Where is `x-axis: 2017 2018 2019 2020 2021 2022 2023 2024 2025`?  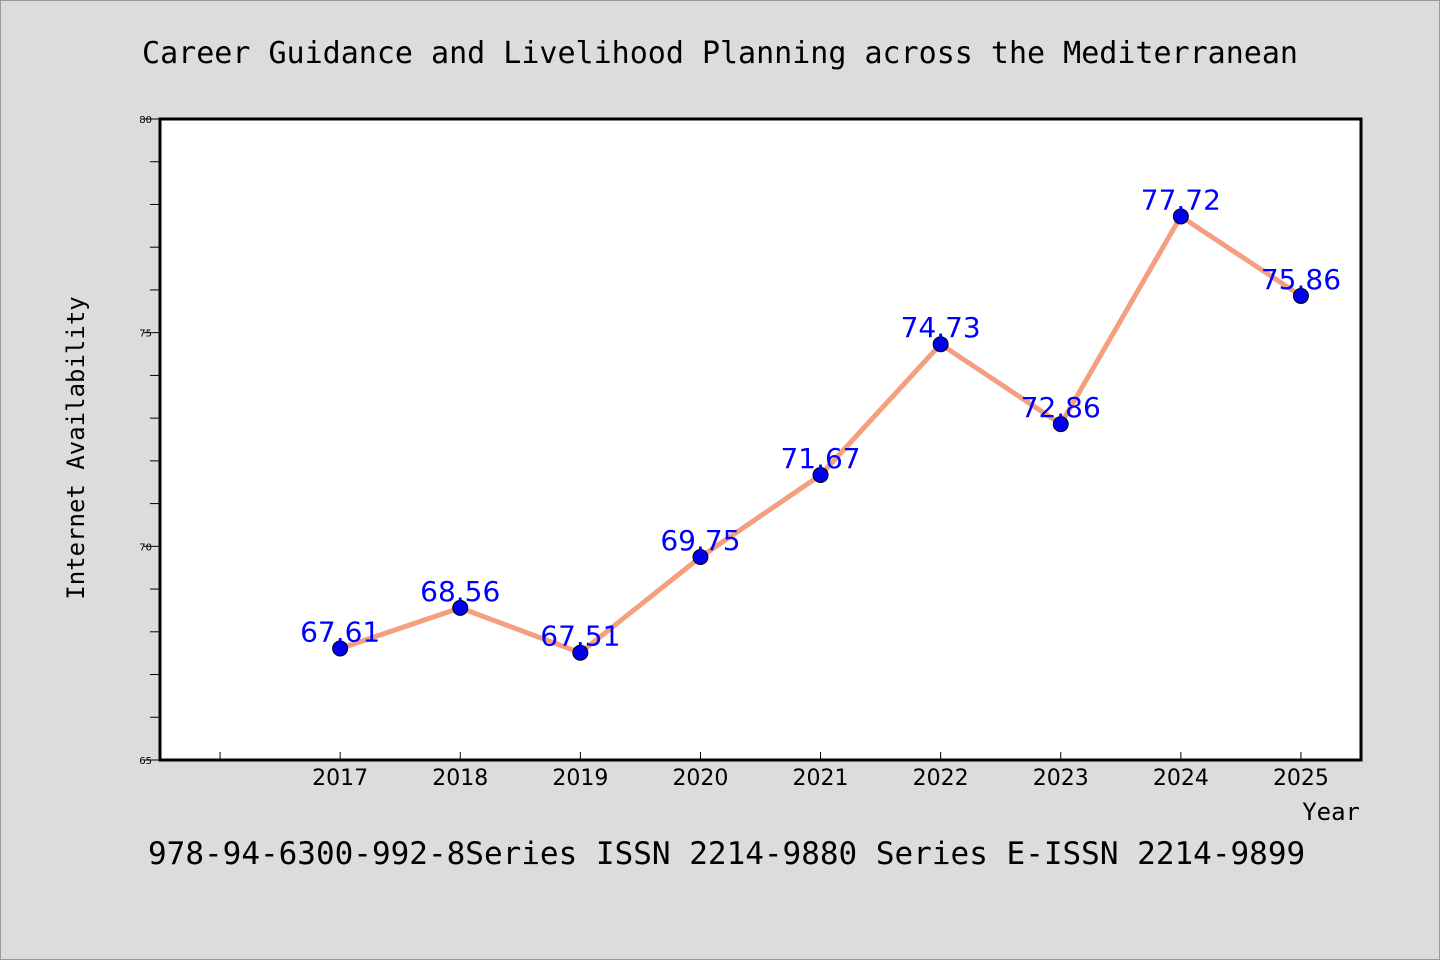
x-axis: 2017 2018 2019 2020 2021 2022 2023 2024 2025 is located at coordinates (774, 771).